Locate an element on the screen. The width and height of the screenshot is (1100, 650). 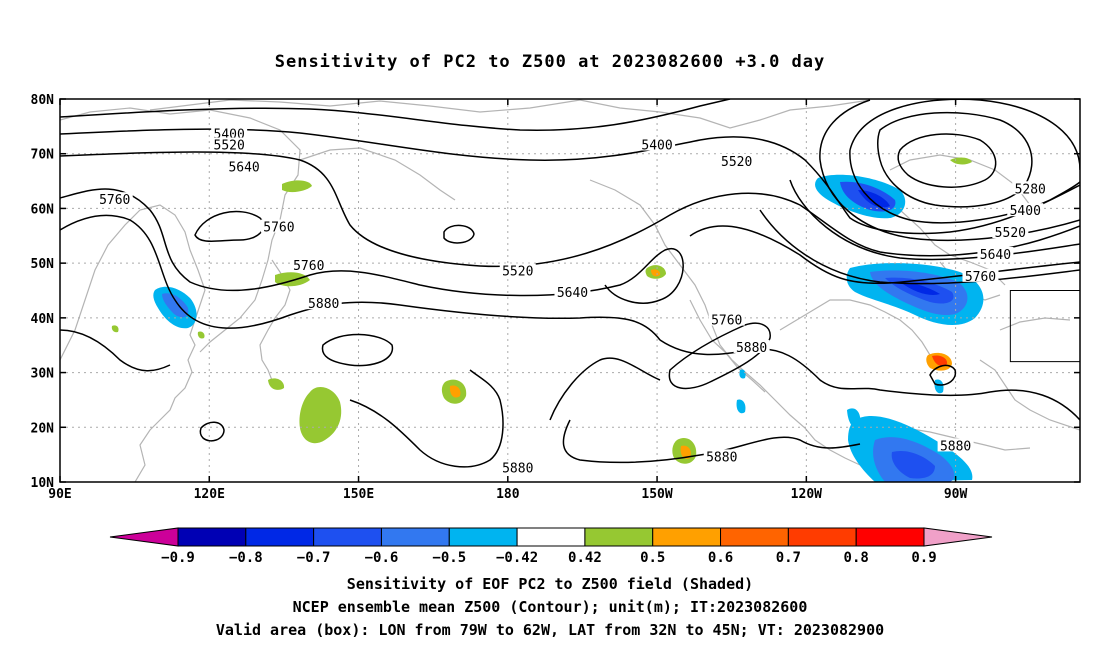
colorbar-level-label: −0.7 is located at coordinates (314, 558).